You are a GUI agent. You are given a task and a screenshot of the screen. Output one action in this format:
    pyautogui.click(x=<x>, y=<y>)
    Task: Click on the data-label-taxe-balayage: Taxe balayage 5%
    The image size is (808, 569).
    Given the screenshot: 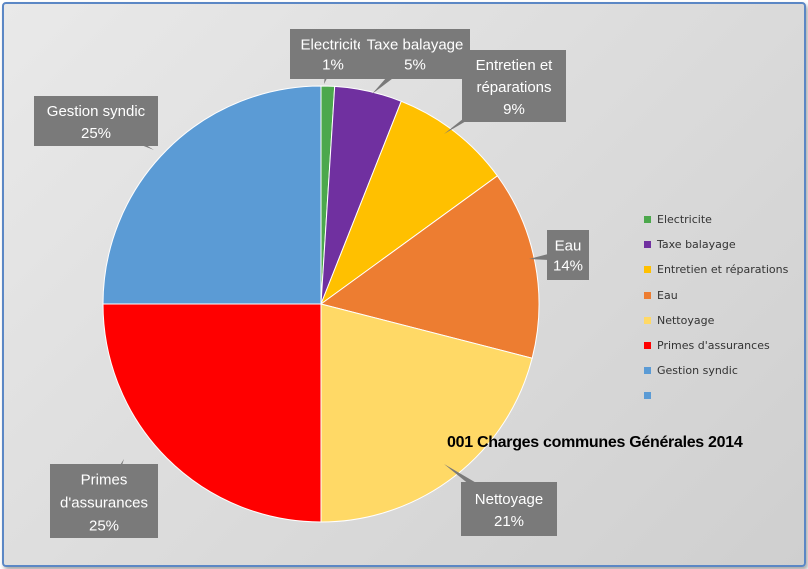 What is the action you would take?
    pyautogui.click(x=415, y=61)
    